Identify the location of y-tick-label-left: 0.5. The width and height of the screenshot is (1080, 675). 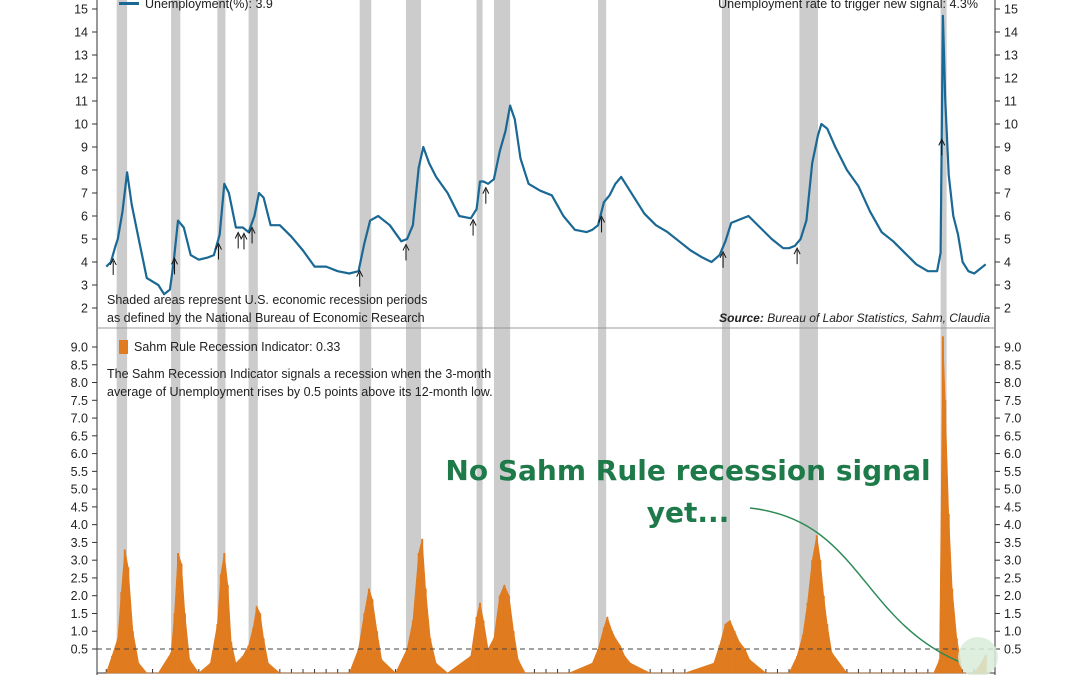
(79, 650).